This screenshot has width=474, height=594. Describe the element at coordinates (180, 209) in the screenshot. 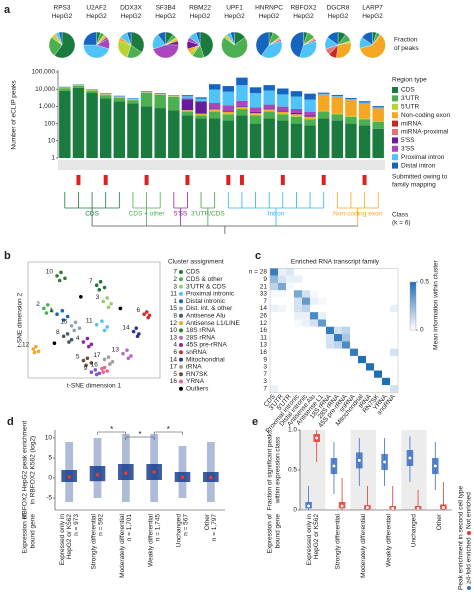

I see `dendrogram-branch` at that location.